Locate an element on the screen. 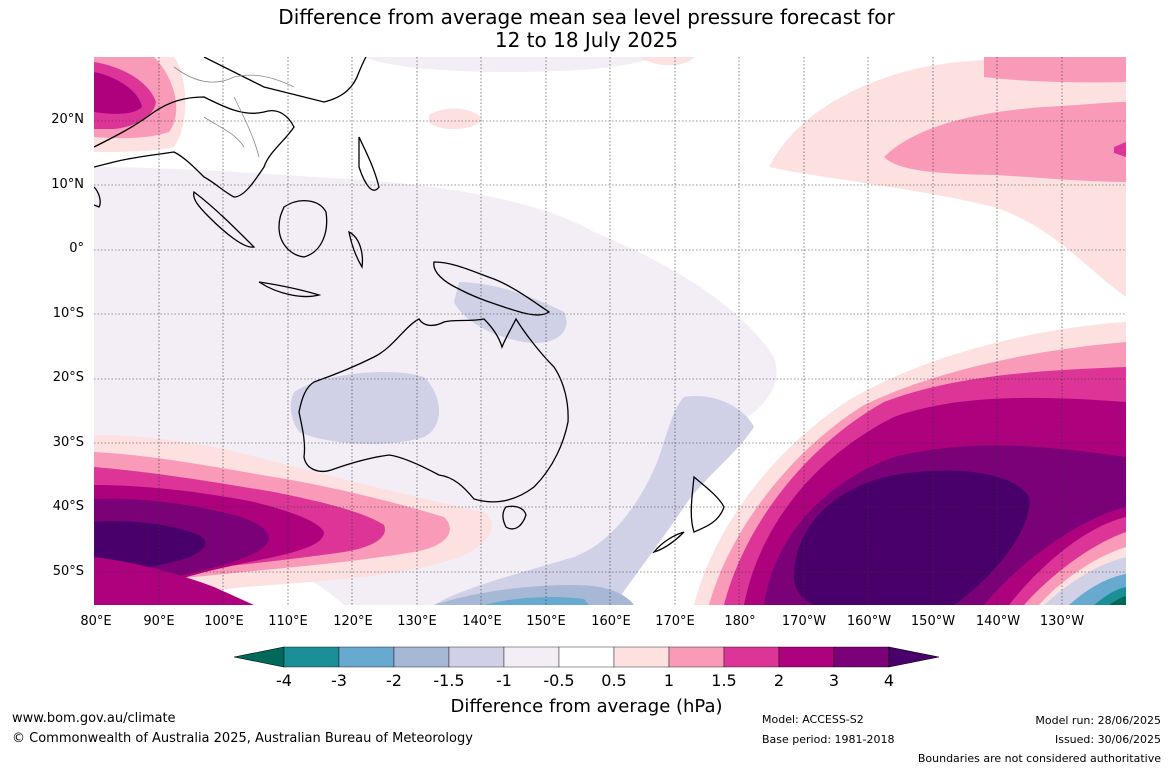 The image size is (1173, 770). anomaly-neg-0.5-north is located at coordinates (509, 64).